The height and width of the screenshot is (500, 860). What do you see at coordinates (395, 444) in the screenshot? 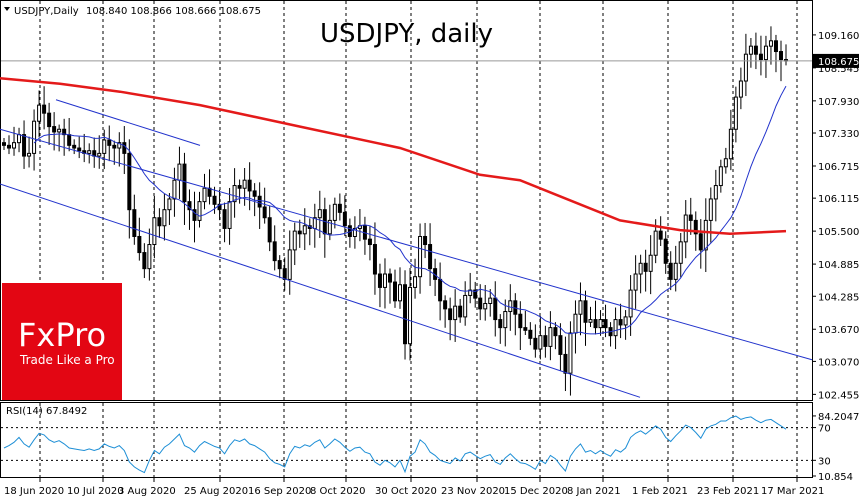
I see `rsi-line` at bounding box center [395, 444].